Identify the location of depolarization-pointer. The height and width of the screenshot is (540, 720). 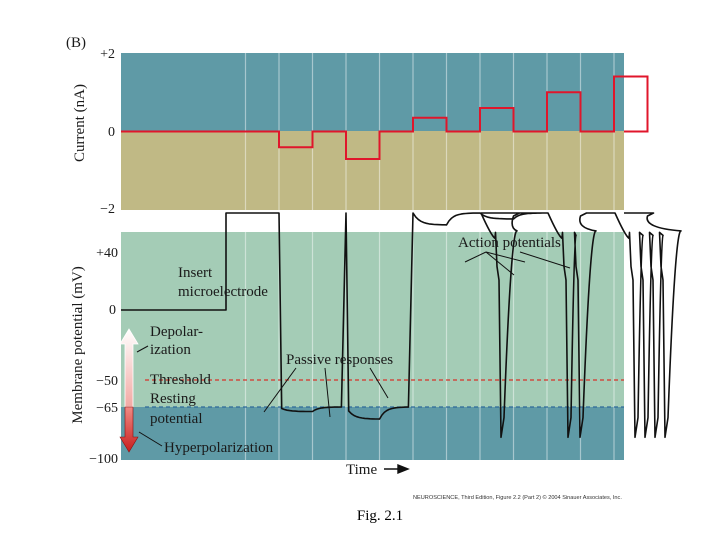
(142, 349).